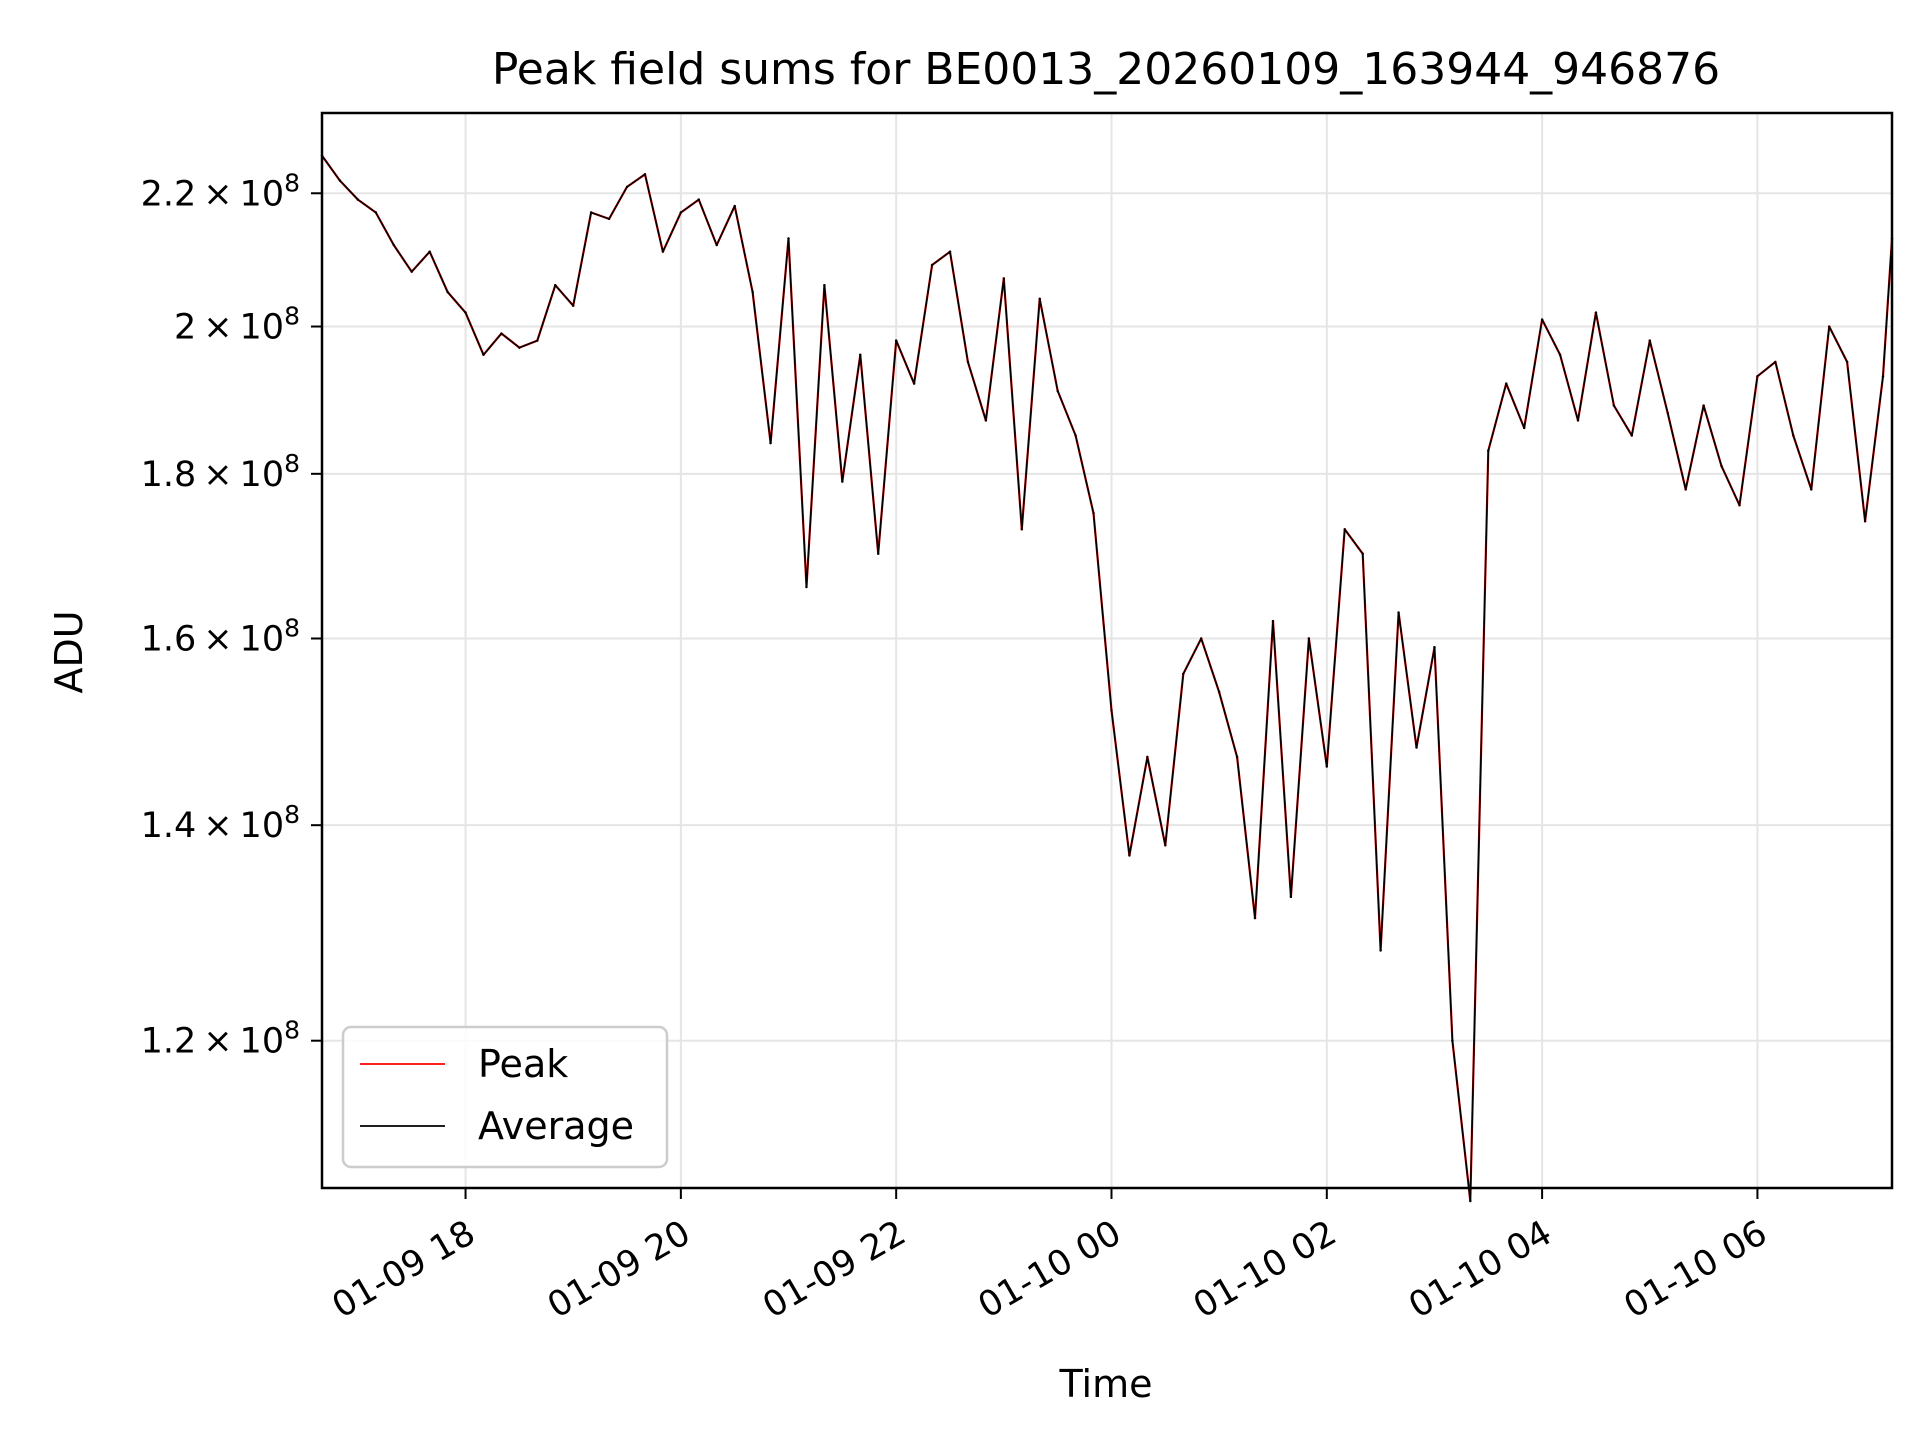 This screenshot has height=1440, width=1920. Describe the element at coordinates (523, 1064) in the screenshot. I see `legend-label-peak: Peak` at that location.